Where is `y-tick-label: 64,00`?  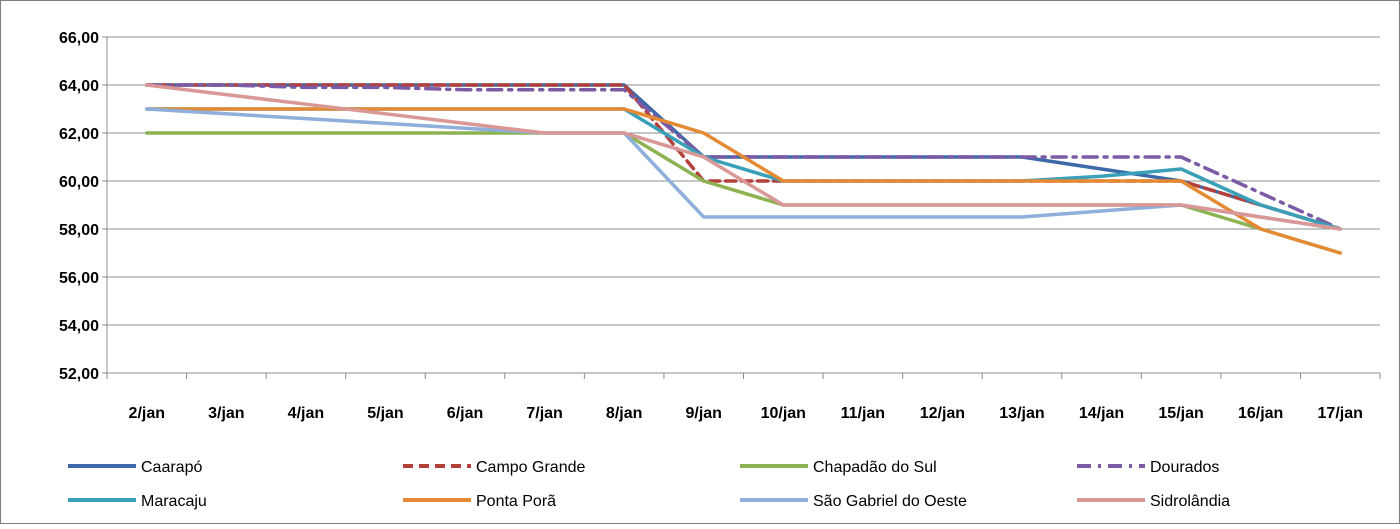
y-tick-label: 64,00 is located at coordinates (79, 86).